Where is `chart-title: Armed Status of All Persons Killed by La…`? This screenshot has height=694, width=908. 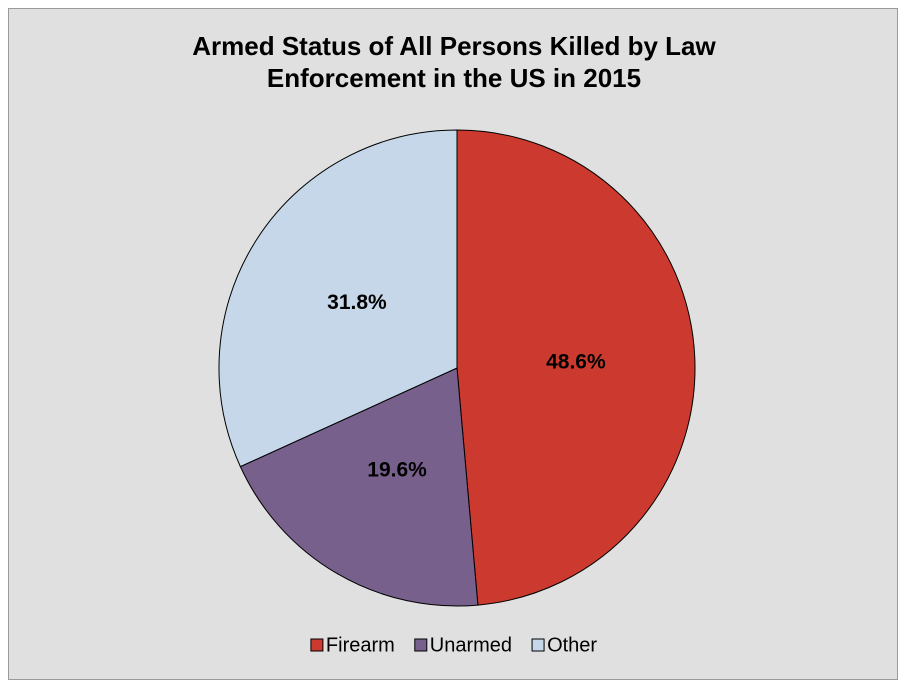 chart-title: Armed Status of All Persons Killed by La… is located at coordinates (454, 62).